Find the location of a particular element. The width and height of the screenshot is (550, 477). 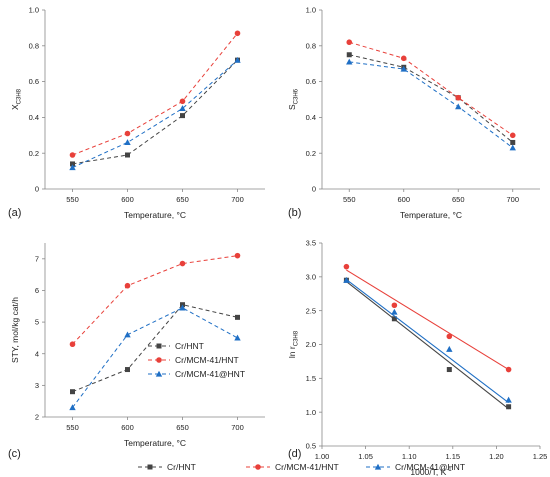

y-tick-label: 0.8 is located at coordinates (311, 45).